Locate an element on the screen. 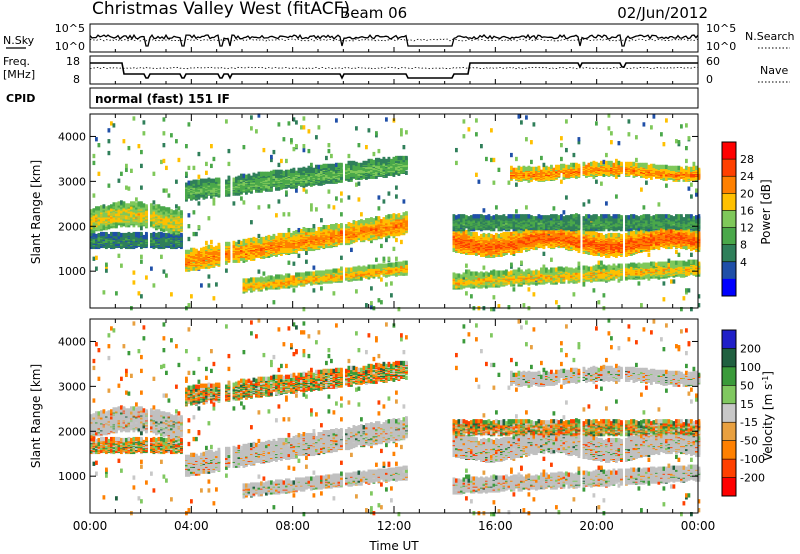  freq-tick-top: 18 is located at coordinates (73, 61).